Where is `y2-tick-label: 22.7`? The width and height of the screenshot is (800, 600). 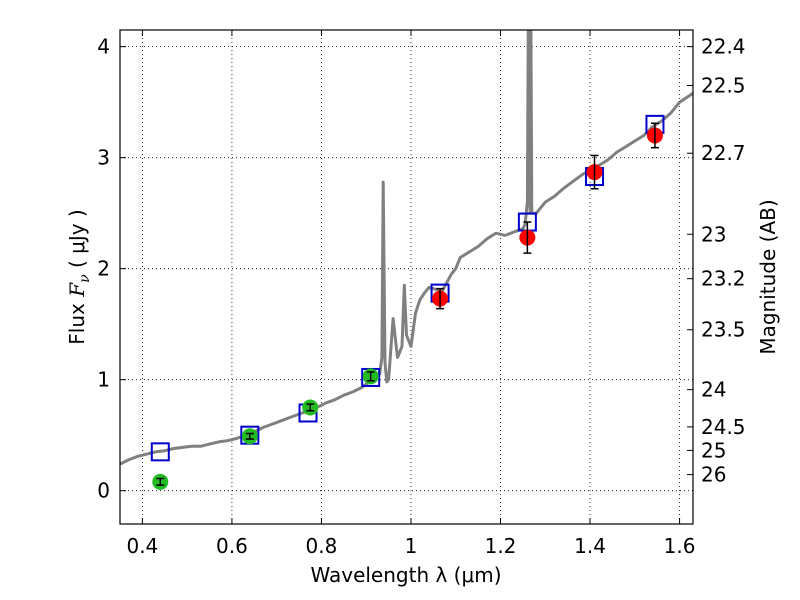
y2-tick-label: 22.7 is located at coordinates (723, 153).